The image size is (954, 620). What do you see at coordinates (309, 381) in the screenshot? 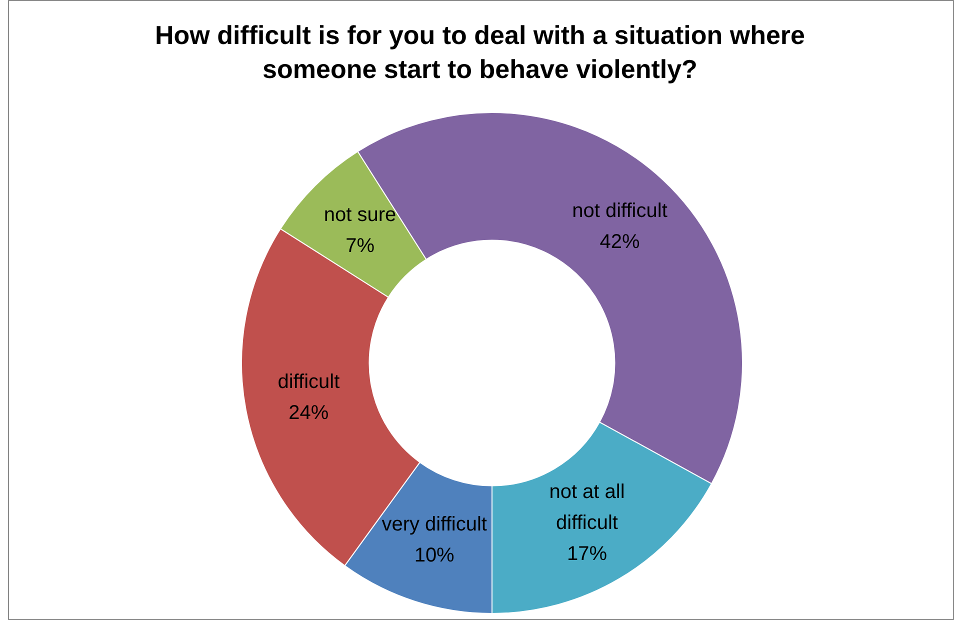
I see `slice-label: difficult` at bounding box center [309, 381].